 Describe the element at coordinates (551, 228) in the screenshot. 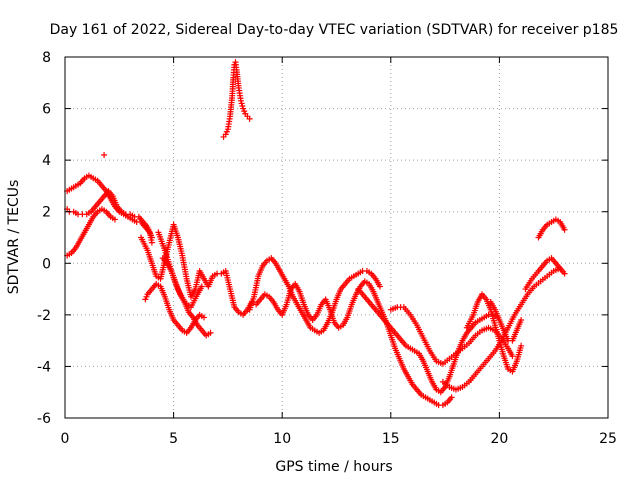

I see `series-track-q` at that location.